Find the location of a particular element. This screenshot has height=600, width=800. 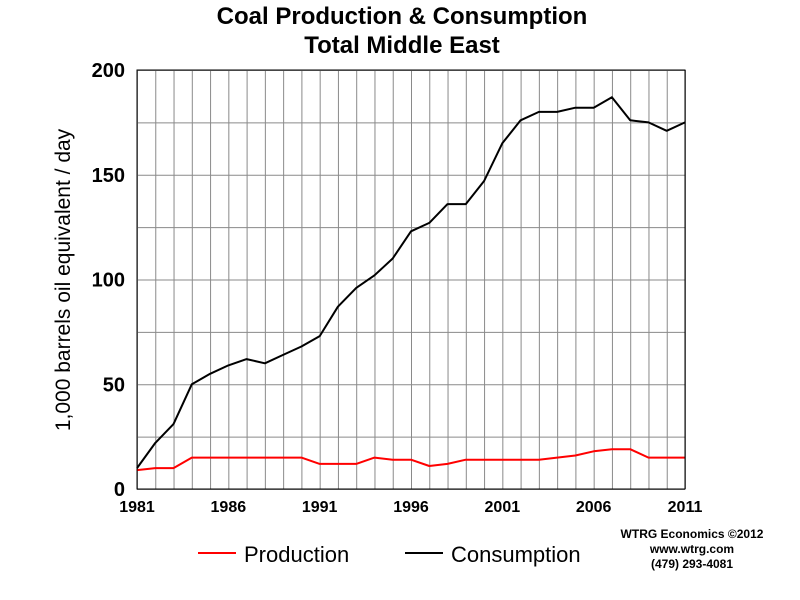

x-axis-ticks: 1981 1986 1991 1996 2001 2006 2011 is located at coordinates (410, 507).